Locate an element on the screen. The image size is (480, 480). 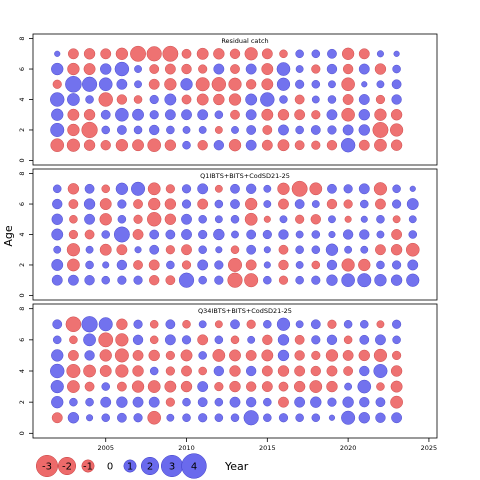
panel-title: Q1IBTS+BITS+CodSD21-25 is located at coordinates (245, 176).